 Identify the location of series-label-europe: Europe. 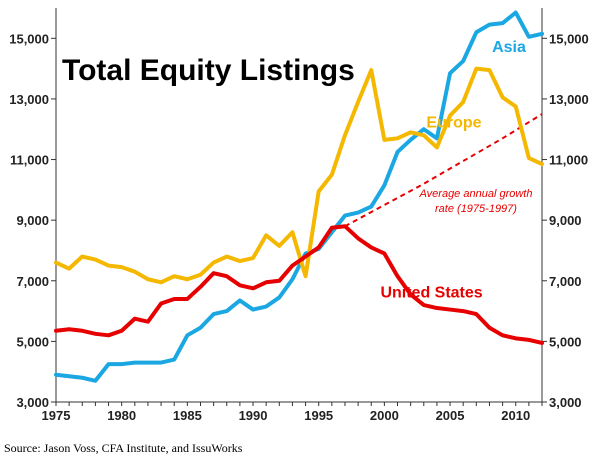
(453, 123).